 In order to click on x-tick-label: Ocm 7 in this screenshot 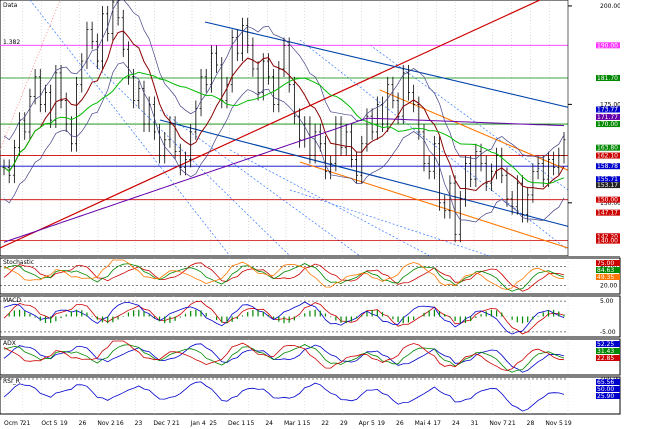, I will do `click(14, 423)`.